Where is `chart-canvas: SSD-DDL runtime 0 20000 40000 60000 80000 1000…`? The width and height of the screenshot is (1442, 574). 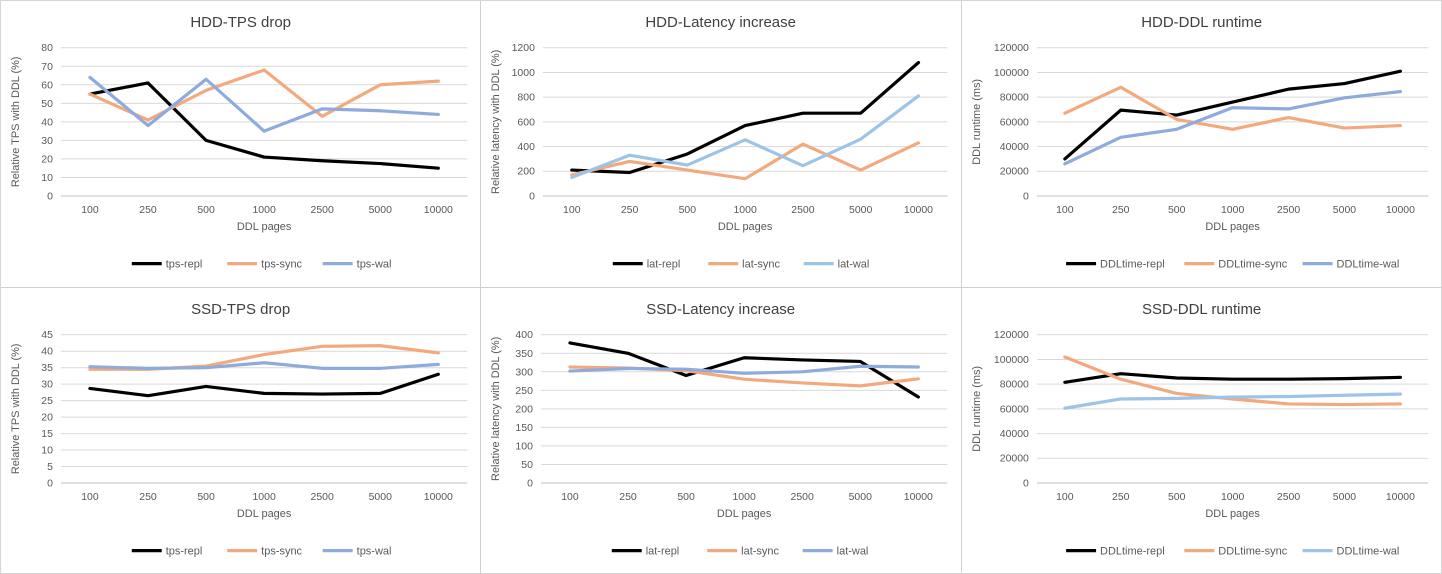 chart-canvas: SSD-DDL runtime 0 20000 40000 60000 80000 1000… is located at coordinates (1200, 428).